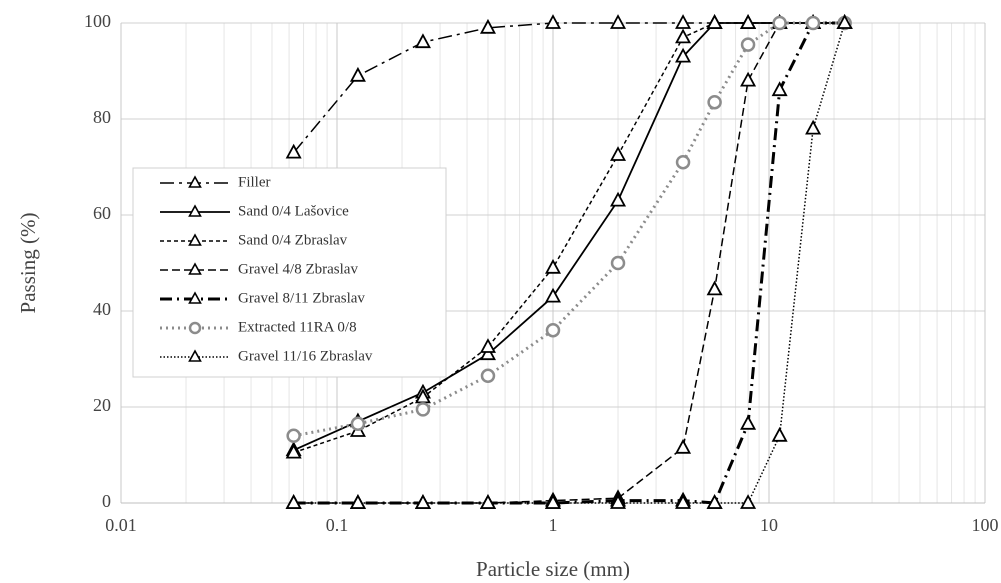 This screenshot has width=1001, height=583. I want to click on legend-label: Sand 0/4 Lašovice, so click(293, 211).